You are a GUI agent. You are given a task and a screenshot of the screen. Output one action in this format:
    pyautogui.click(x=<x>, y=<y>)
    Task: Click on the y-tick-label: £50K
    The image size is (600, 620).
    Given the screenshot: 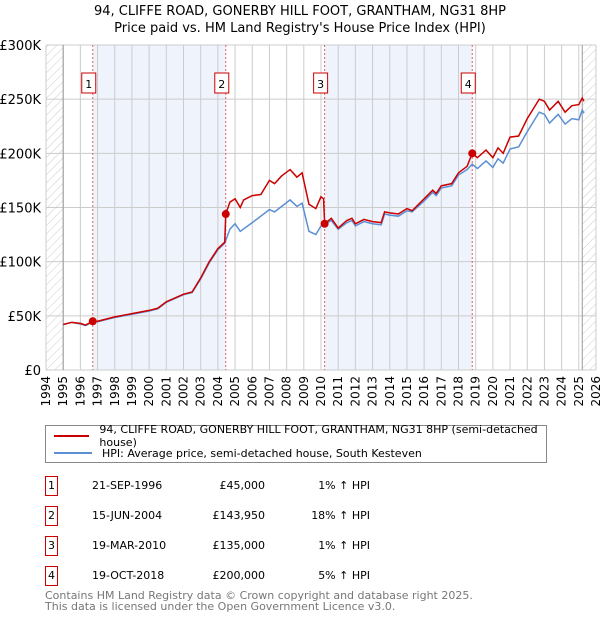 What is the action you would take?
    pyautogui.click(x=25, y=317)
    